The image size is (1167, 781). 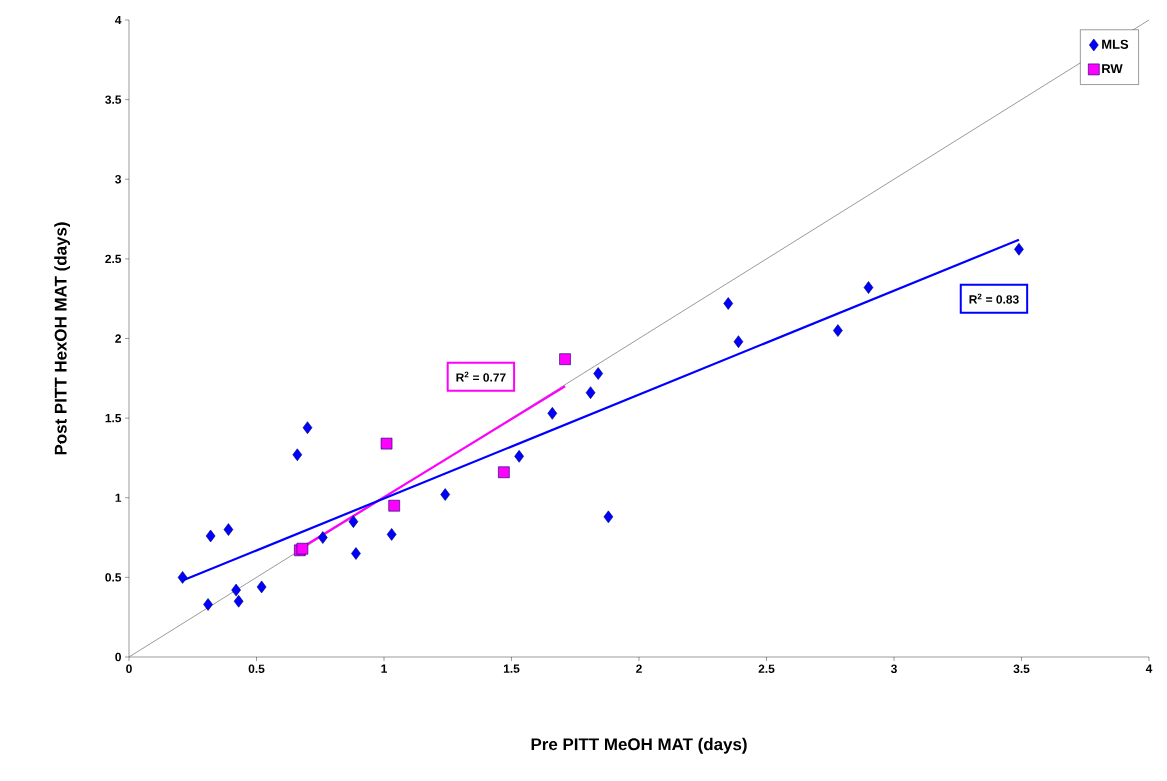 What do you see at coordinates (113, 99) in the screenshot?
I see `y-tick-label: 3.5` at bounding box center [113, 99].